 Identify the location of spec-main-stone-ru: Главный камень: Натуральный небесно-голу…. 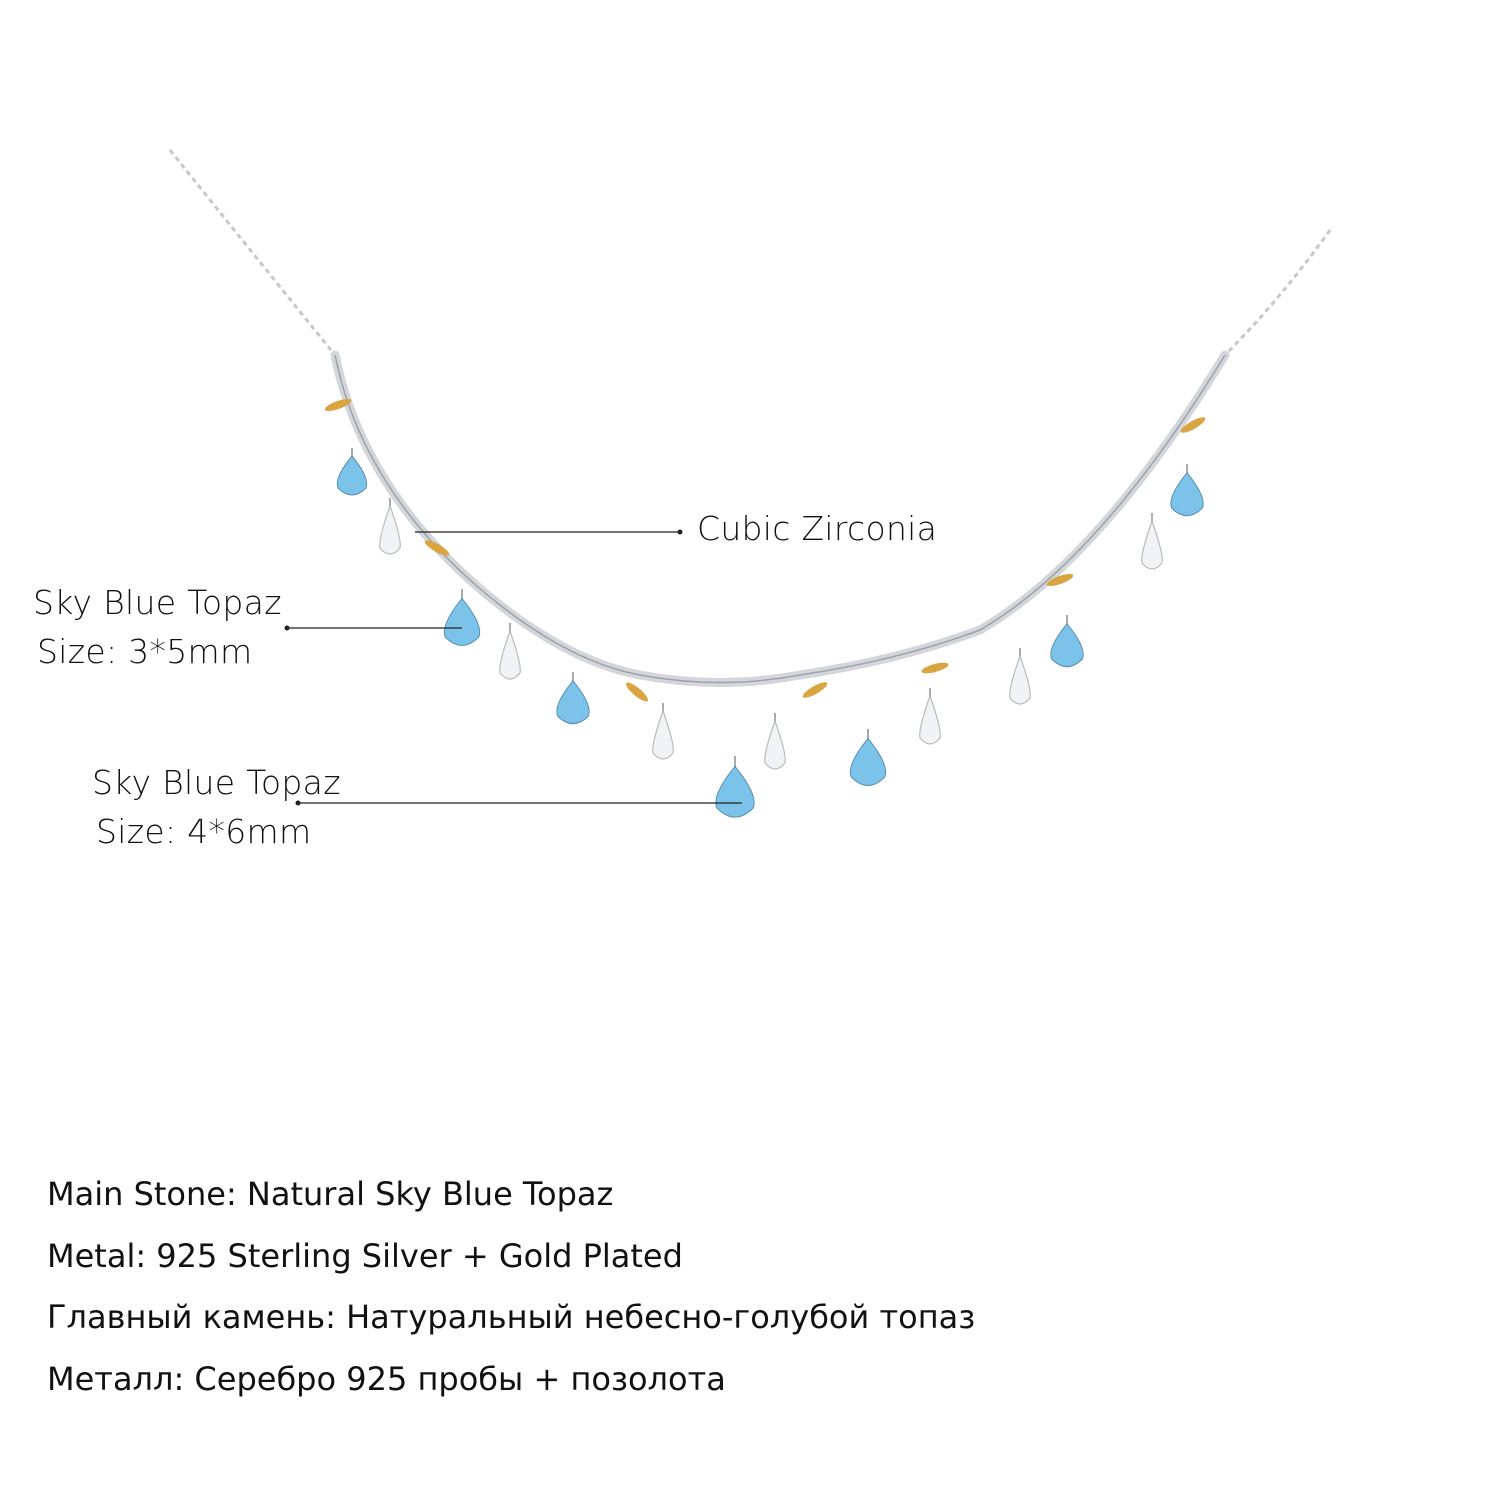
(511, 1317).